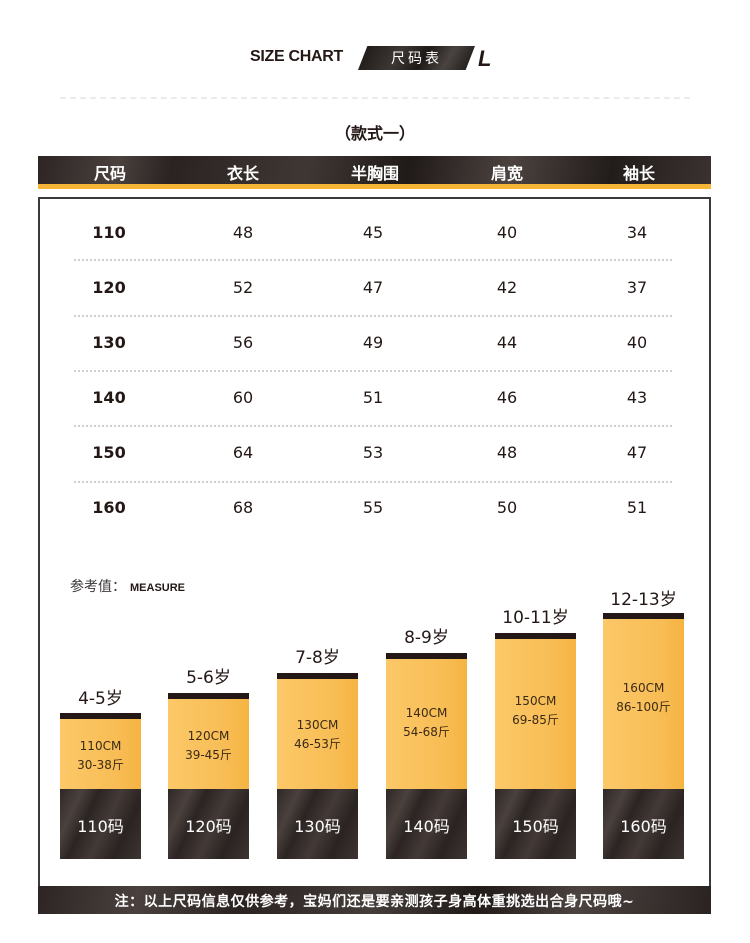 The width and height of the screenshot is (750, 943). I want to click on cell-length: 56, so click(243, 342).